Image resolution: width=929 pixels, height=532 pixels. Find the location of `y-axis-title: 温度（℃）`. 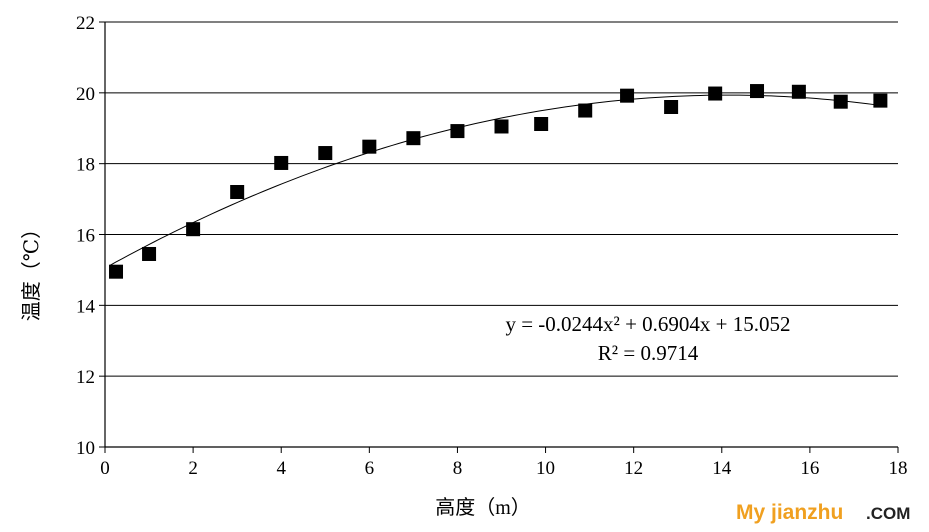

y-axis-title: 温度（℃） is located at coordinates (31, 270).